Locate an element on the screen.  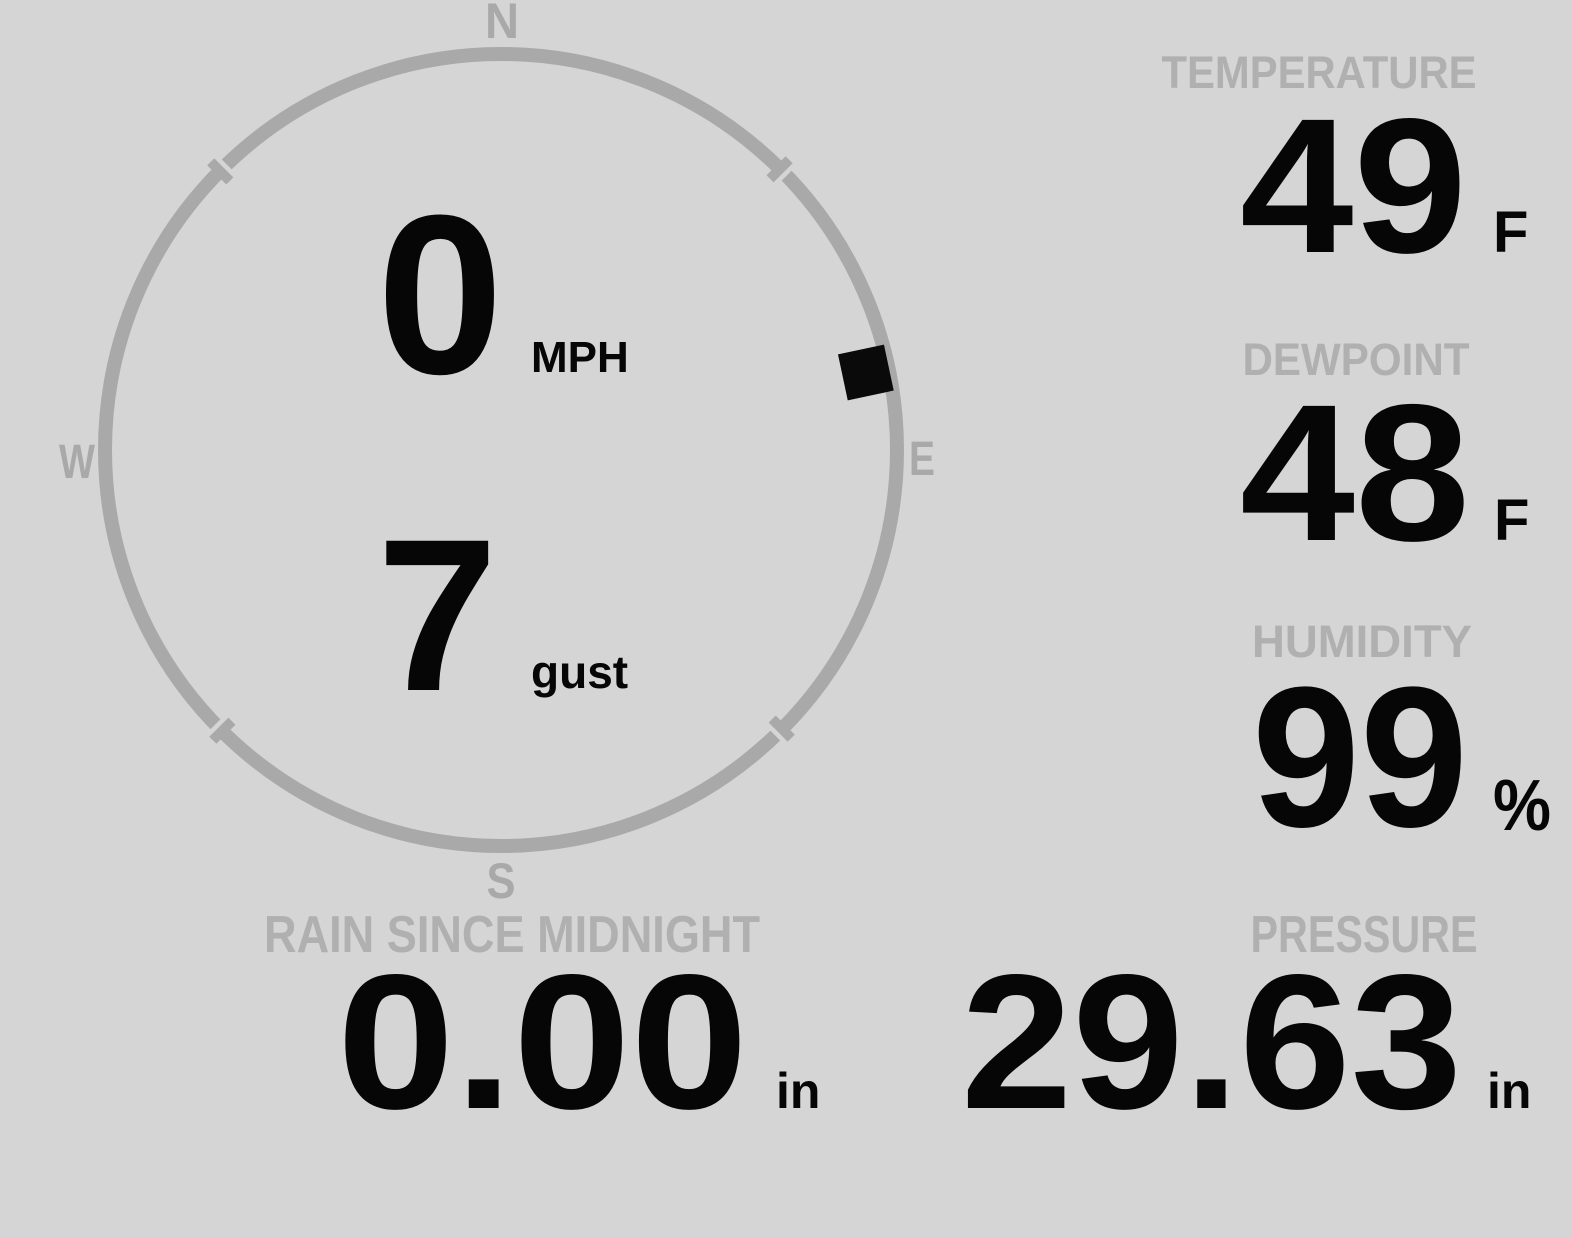
temperature-unit: F is located at coordinates (1510, 232).